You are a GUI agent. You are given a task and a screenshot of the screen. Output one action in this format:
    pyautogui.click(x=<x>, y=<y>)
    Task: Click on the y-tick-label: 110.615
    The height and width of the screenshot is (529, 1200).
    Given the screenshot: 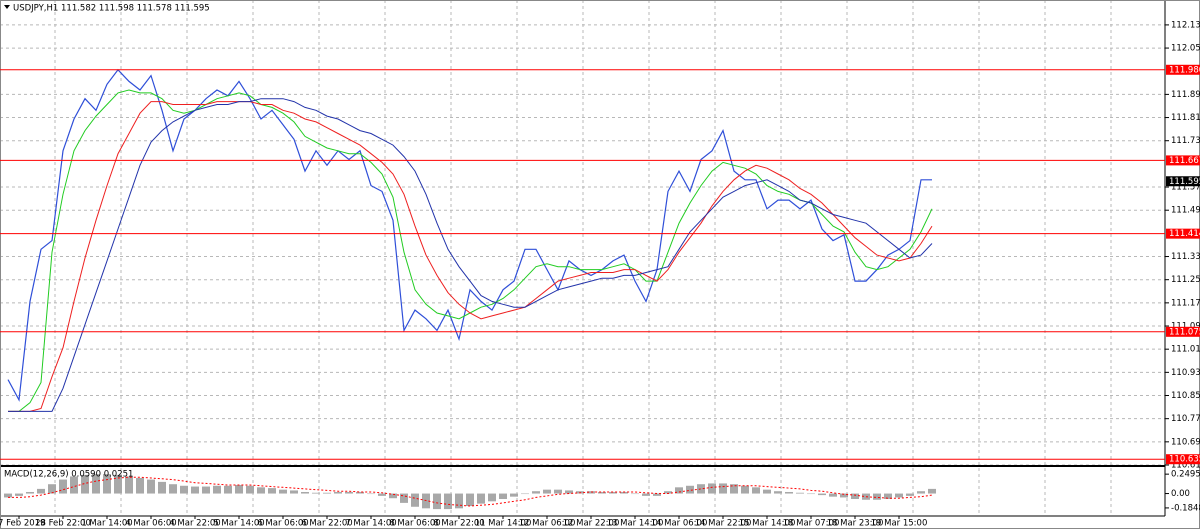 What is the action you would take?
    pyautogui.click(x=1185, y=466)
    